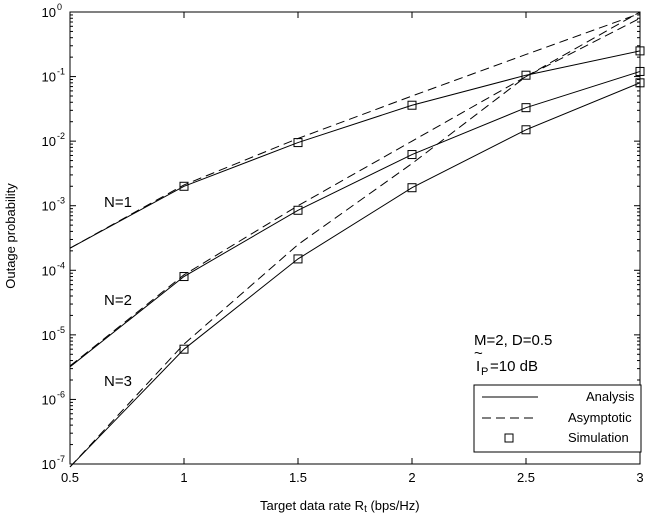 This screenshot has height=516, width=645. Describe the element at coordinates (639, 477) in the screenshot. I see `x-tick-label: 3` at that location.